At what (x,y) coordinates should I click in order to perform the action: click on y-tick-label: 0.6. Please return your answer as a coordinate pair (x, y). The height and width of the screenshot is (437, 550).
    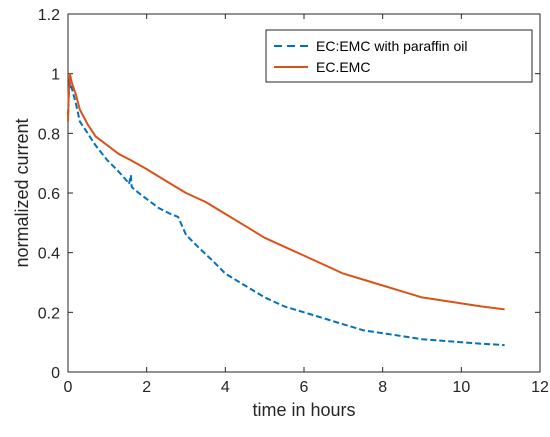
    Looking at the image, I should click on (49, 194).